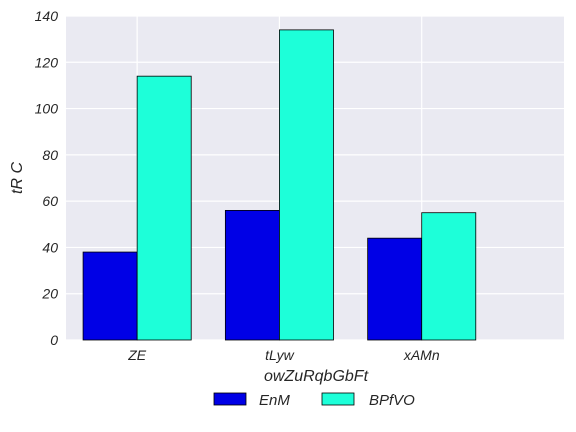 The height and width of the screenshot is (432, 576). Describe the element at coordinates (274, 400) in the screenshot. I see `legend-label: EnM` at that location.